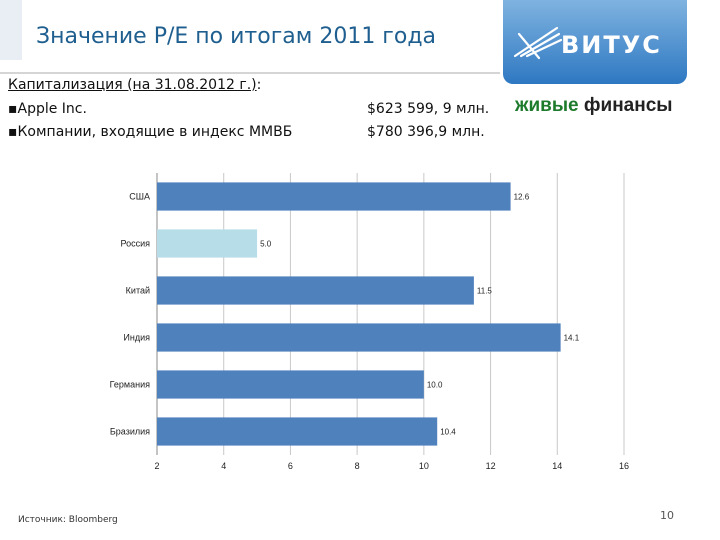  I want to click on wings-icon, so click(538, 43).